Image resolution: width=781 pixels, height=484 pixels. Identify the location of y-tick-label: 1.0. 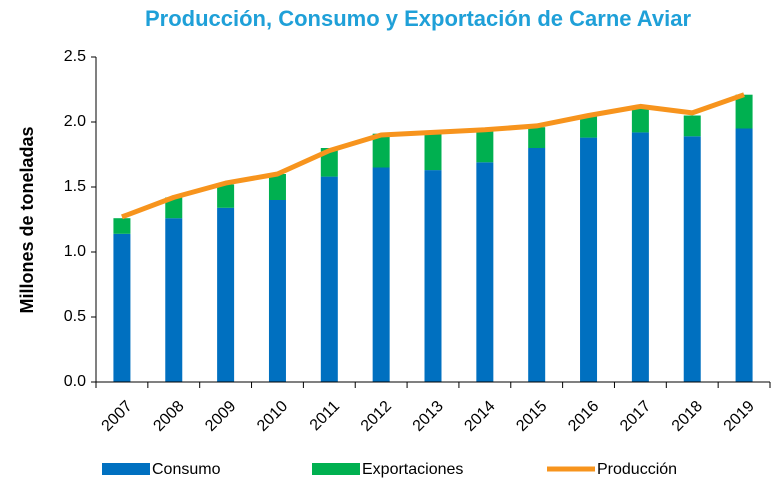
(75, 251).